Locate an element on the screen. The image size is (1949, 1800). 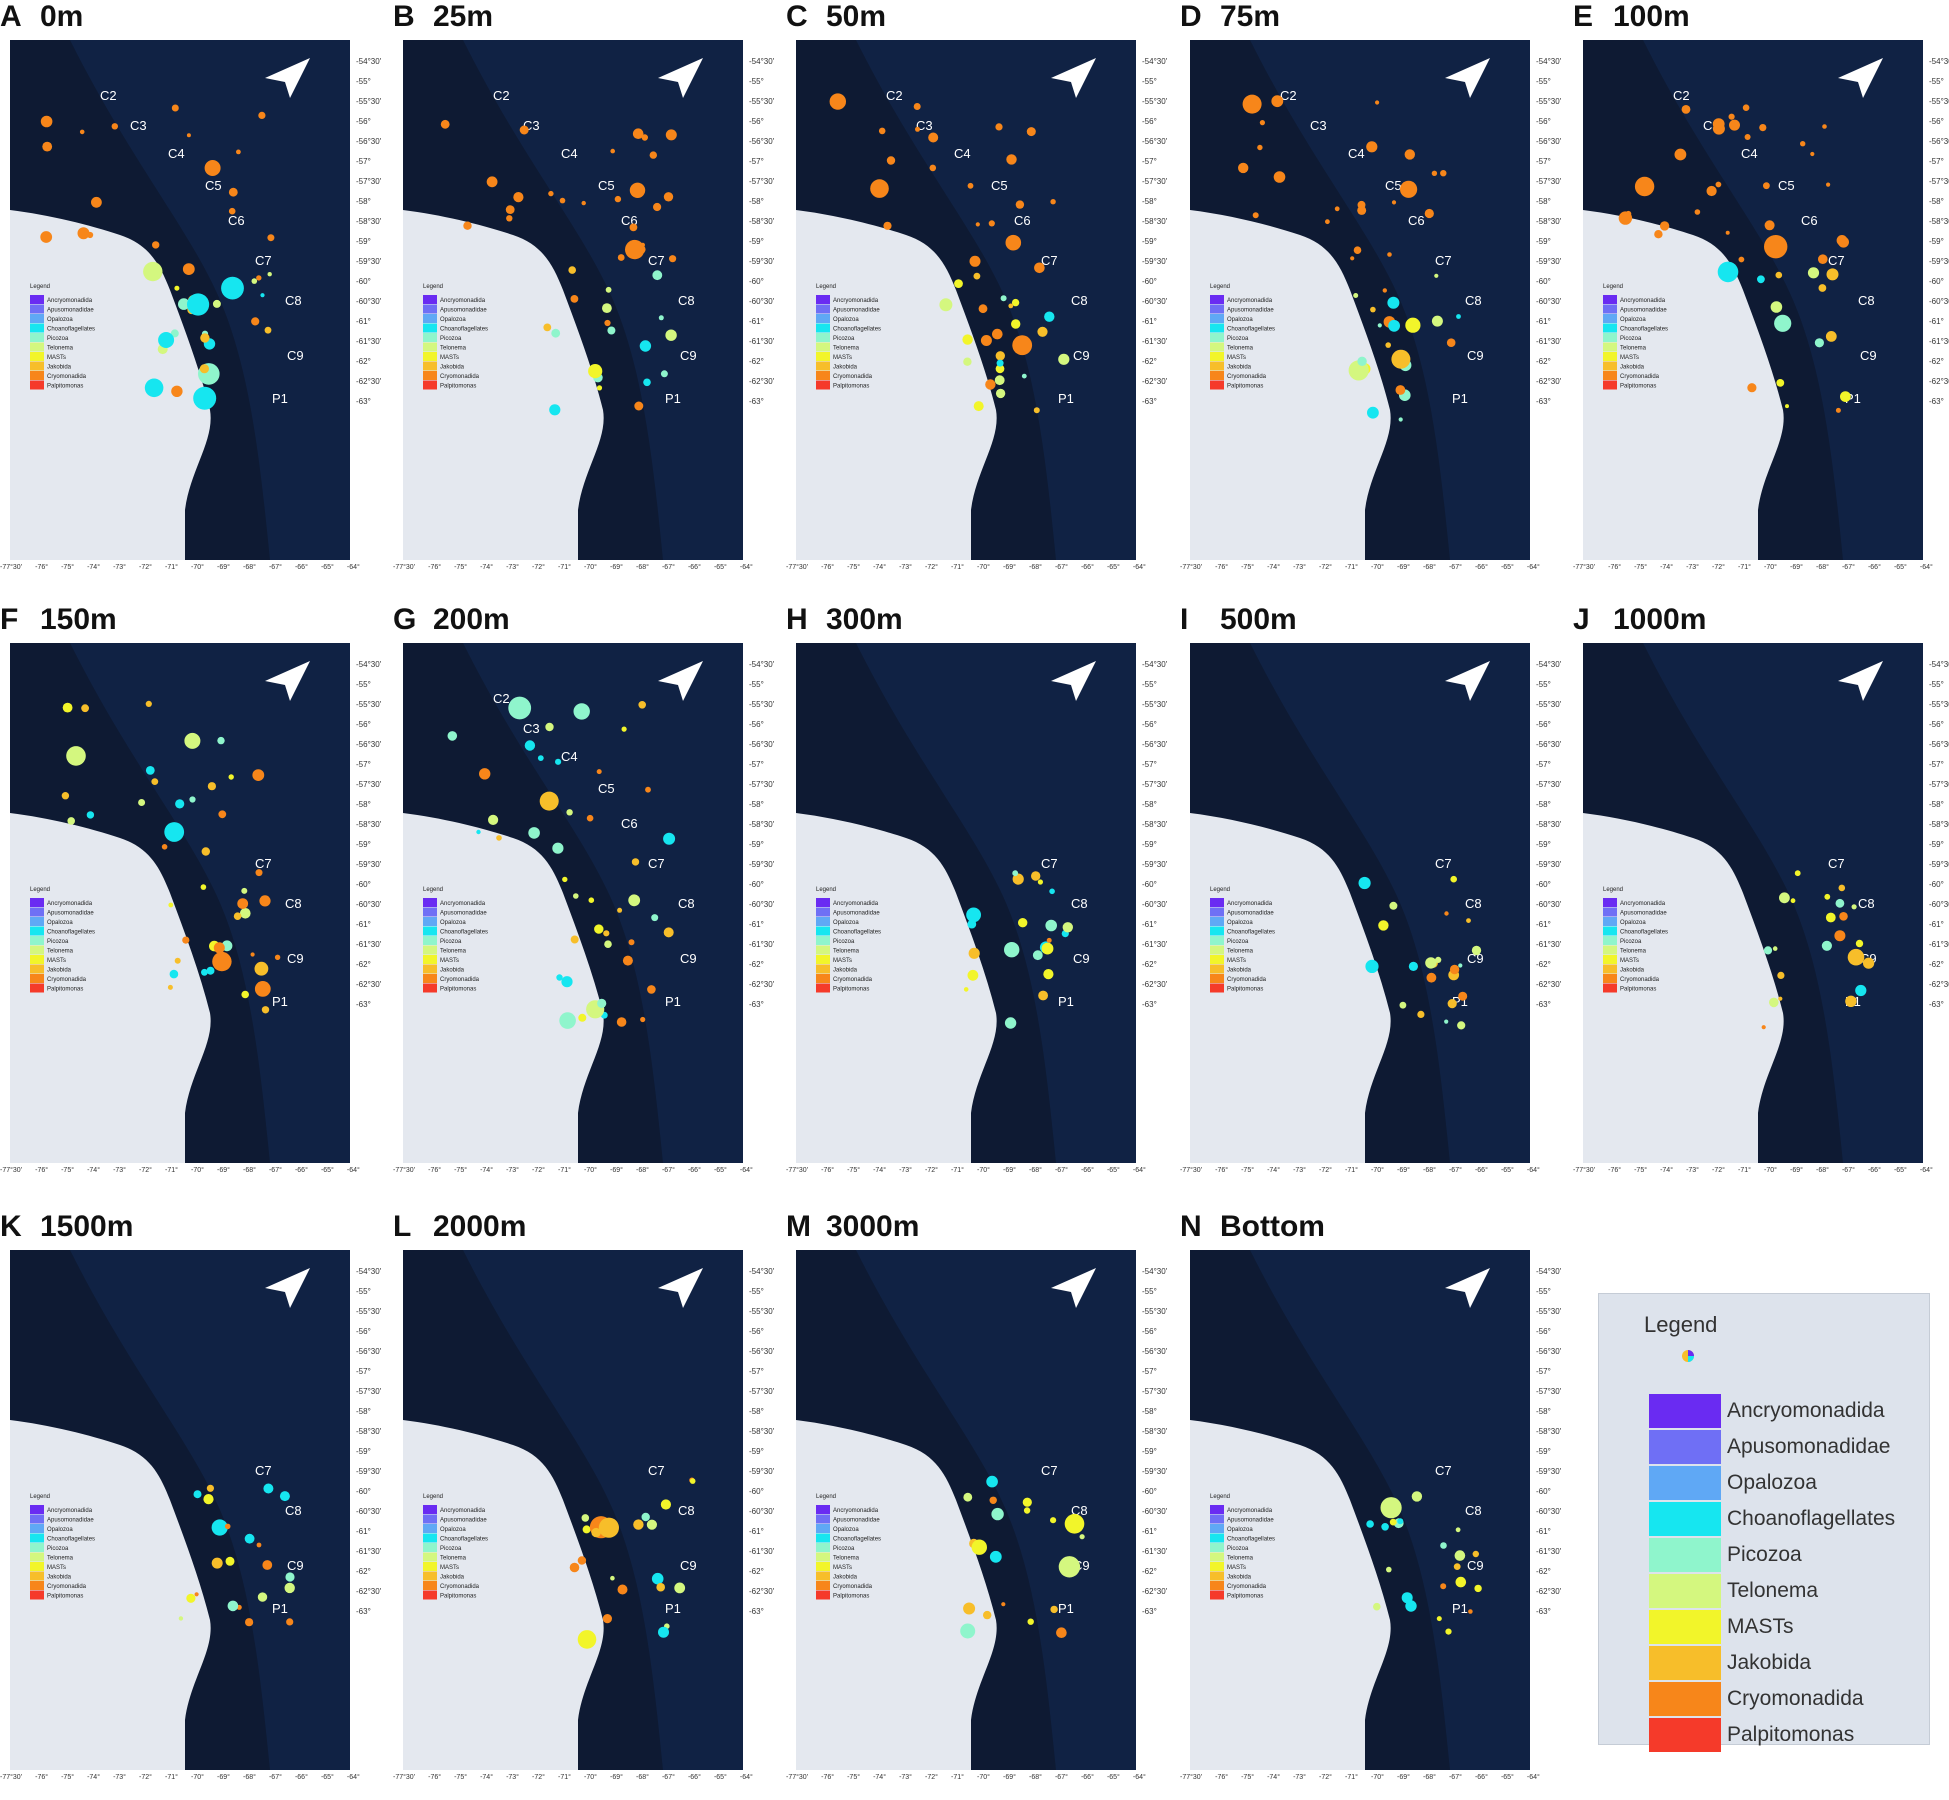
panel-letter: A is located at coordinates (11, 16).